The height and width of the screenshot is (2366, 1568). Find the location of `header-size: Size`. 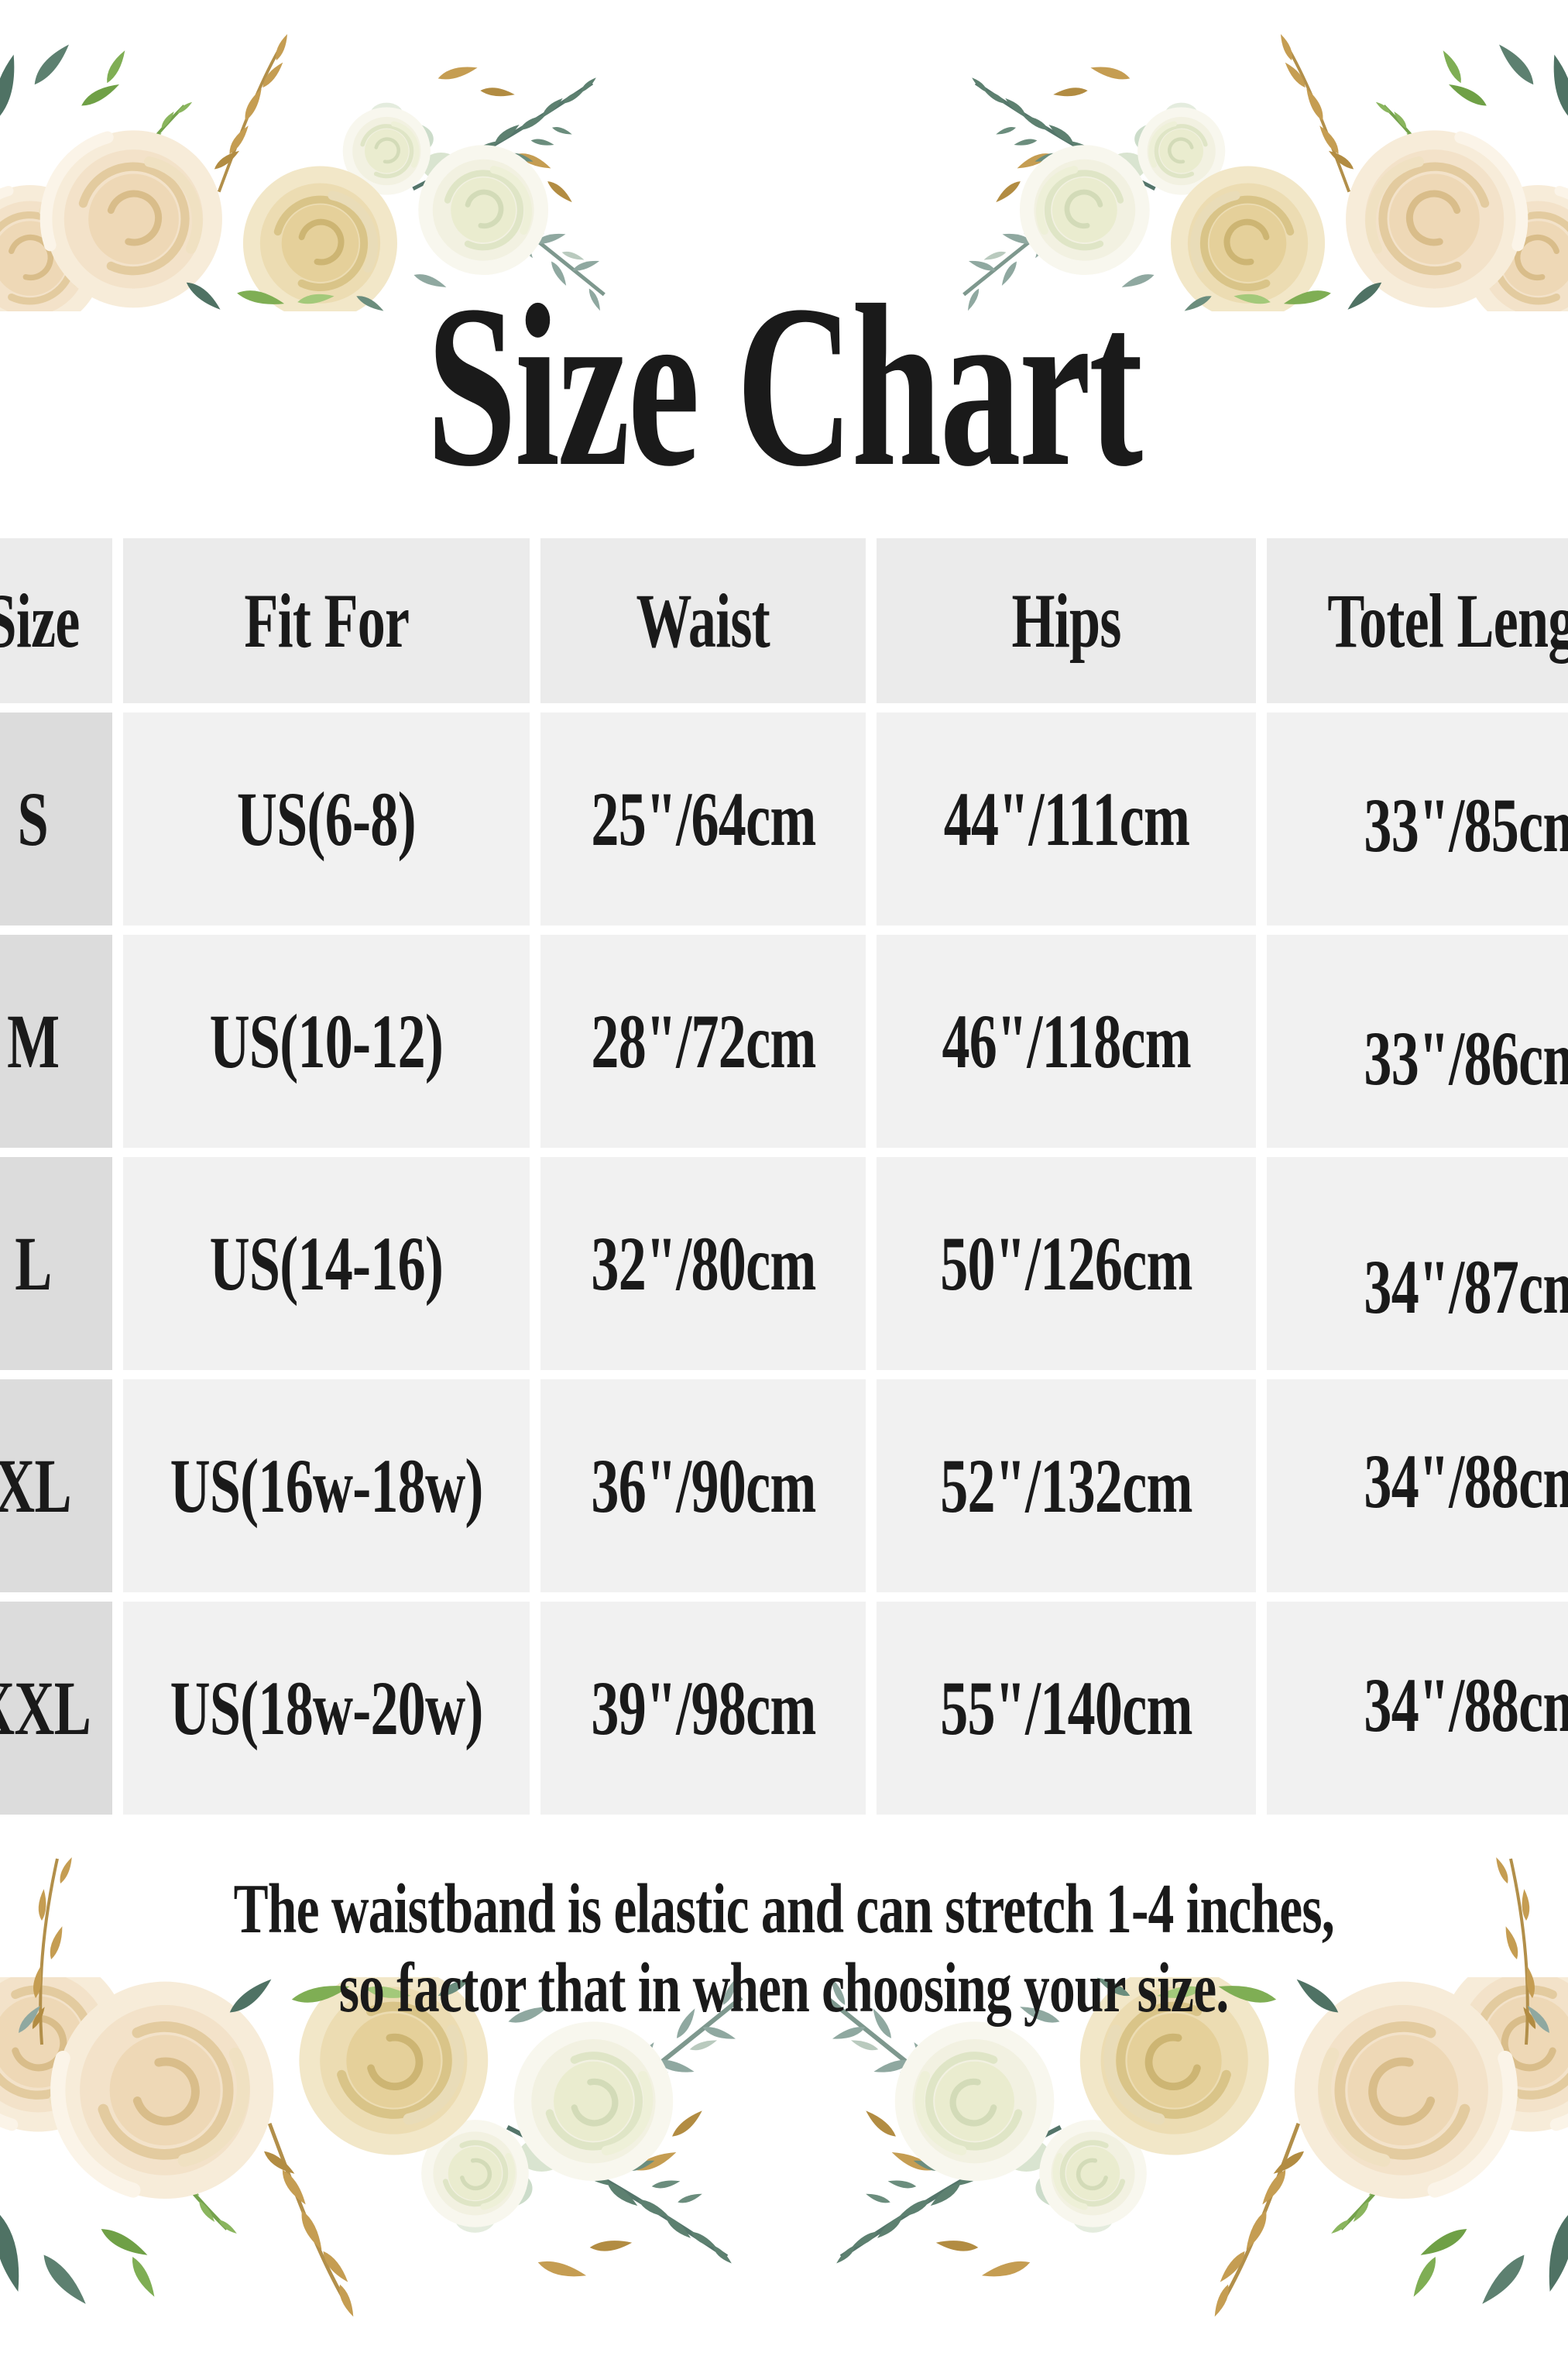

header-size: Size is located at coordinates (56, 620).